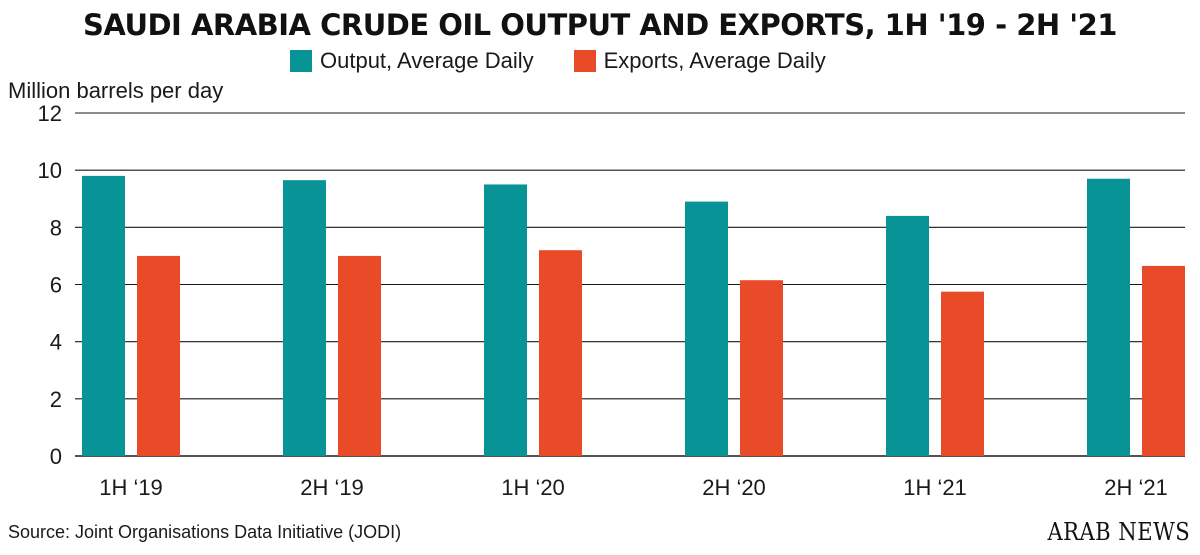 The height and width of the screenshot is (555, 1200). I want to click on x-tick-label: 2H ‘19, so click(332, 487).